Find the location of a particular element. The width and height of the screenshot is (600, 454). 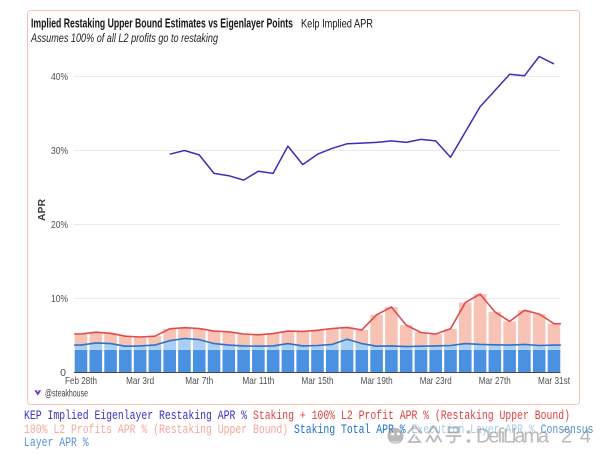

svg-text: Kelp Implied APR is located at coordinates (337, 24).